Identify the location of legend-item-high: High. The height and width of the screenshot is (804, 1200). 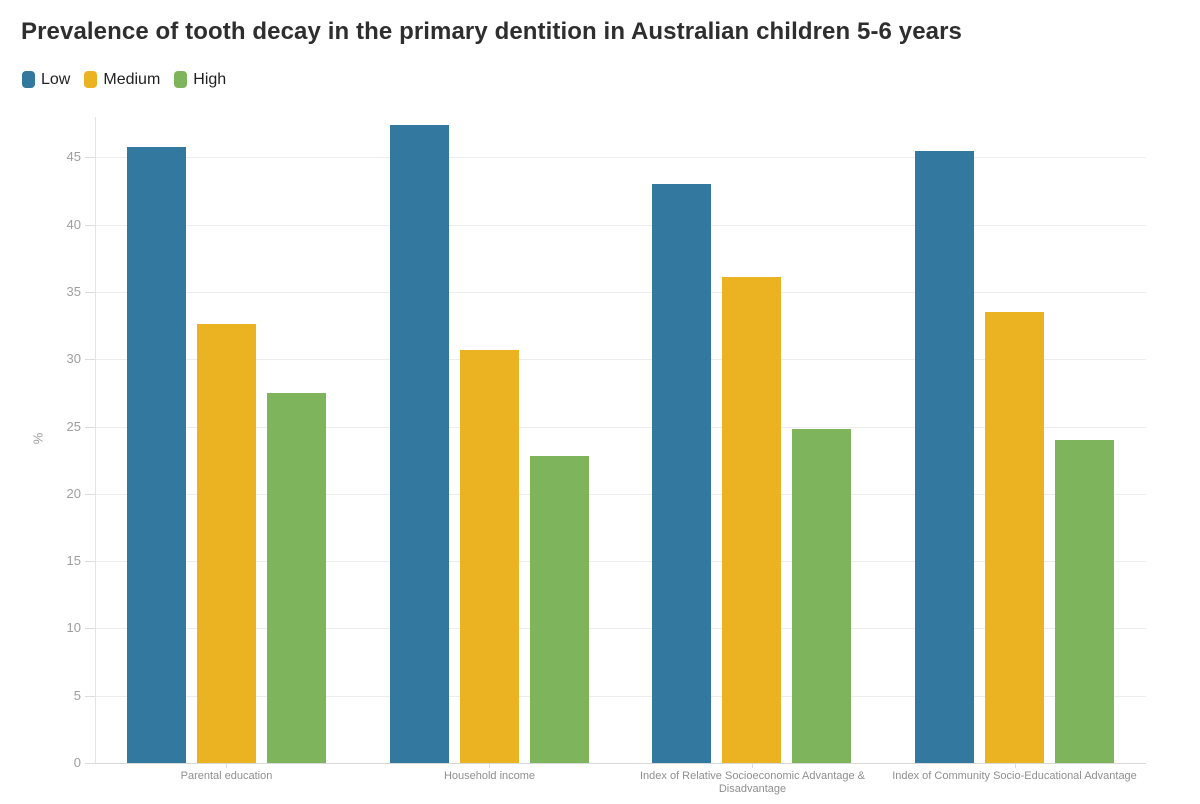
(200, 79).